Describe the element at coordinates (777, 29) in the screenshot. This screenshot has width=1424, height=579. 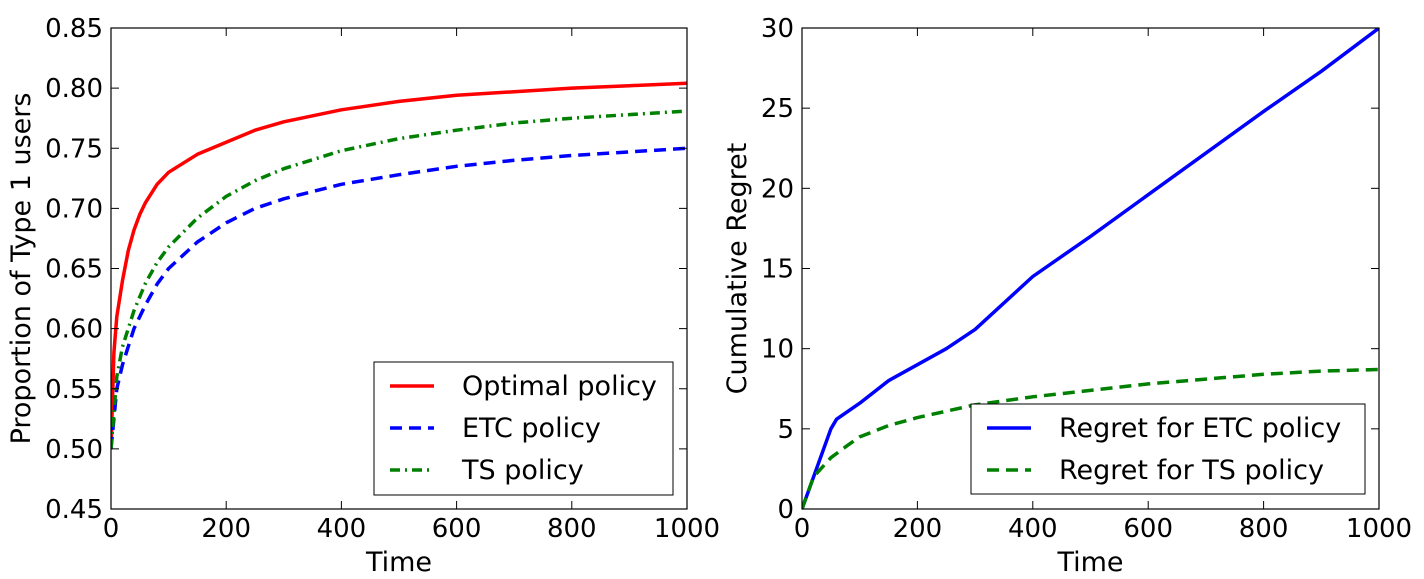
I see `y-tick-label: 30` at that location.